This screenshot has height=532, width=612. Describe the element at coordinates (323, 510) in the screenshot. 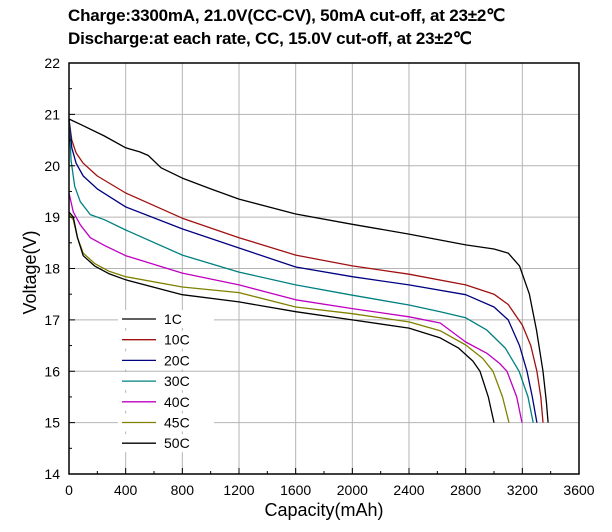

I see `x-axis-label: Capacity(mAh)` at that location.